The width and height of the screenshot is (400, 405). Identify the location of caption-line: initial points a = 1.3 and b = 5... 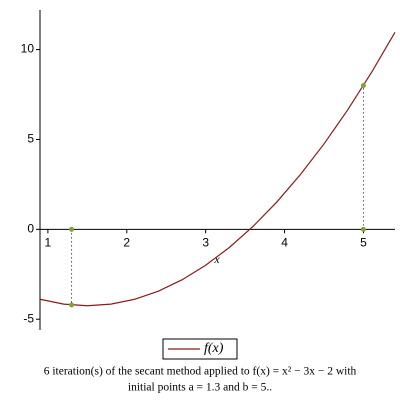
(200, 388).